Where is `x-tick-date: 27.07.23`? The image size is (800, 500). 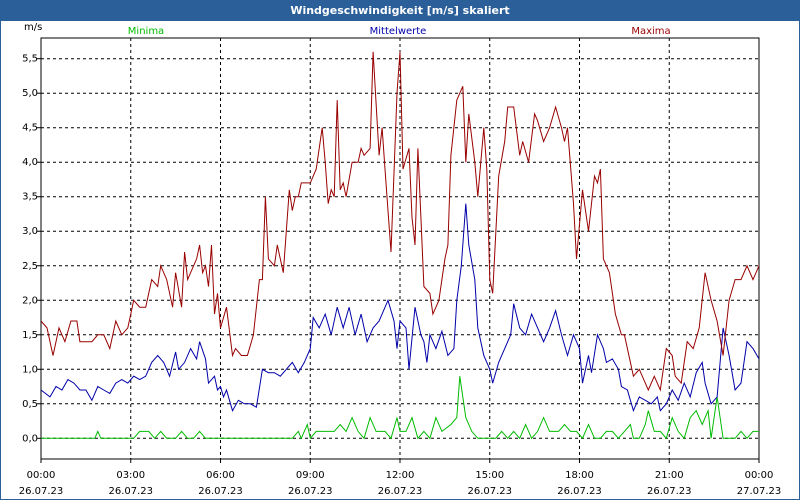 x-tick-date: 27.07.23 is located at coordinates (759, 491).